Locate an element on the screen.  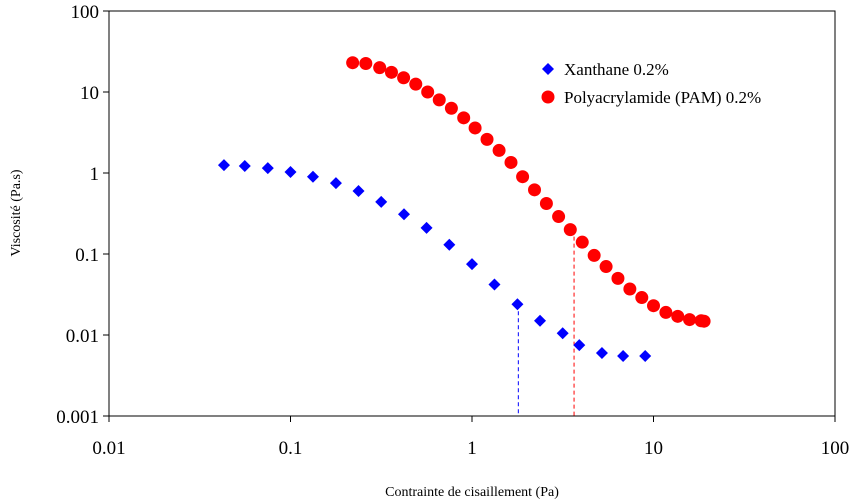
legend: Xanthane 0.2% Polyacrylamide (PAM) 0.2% is located at coordinates (651, 83).